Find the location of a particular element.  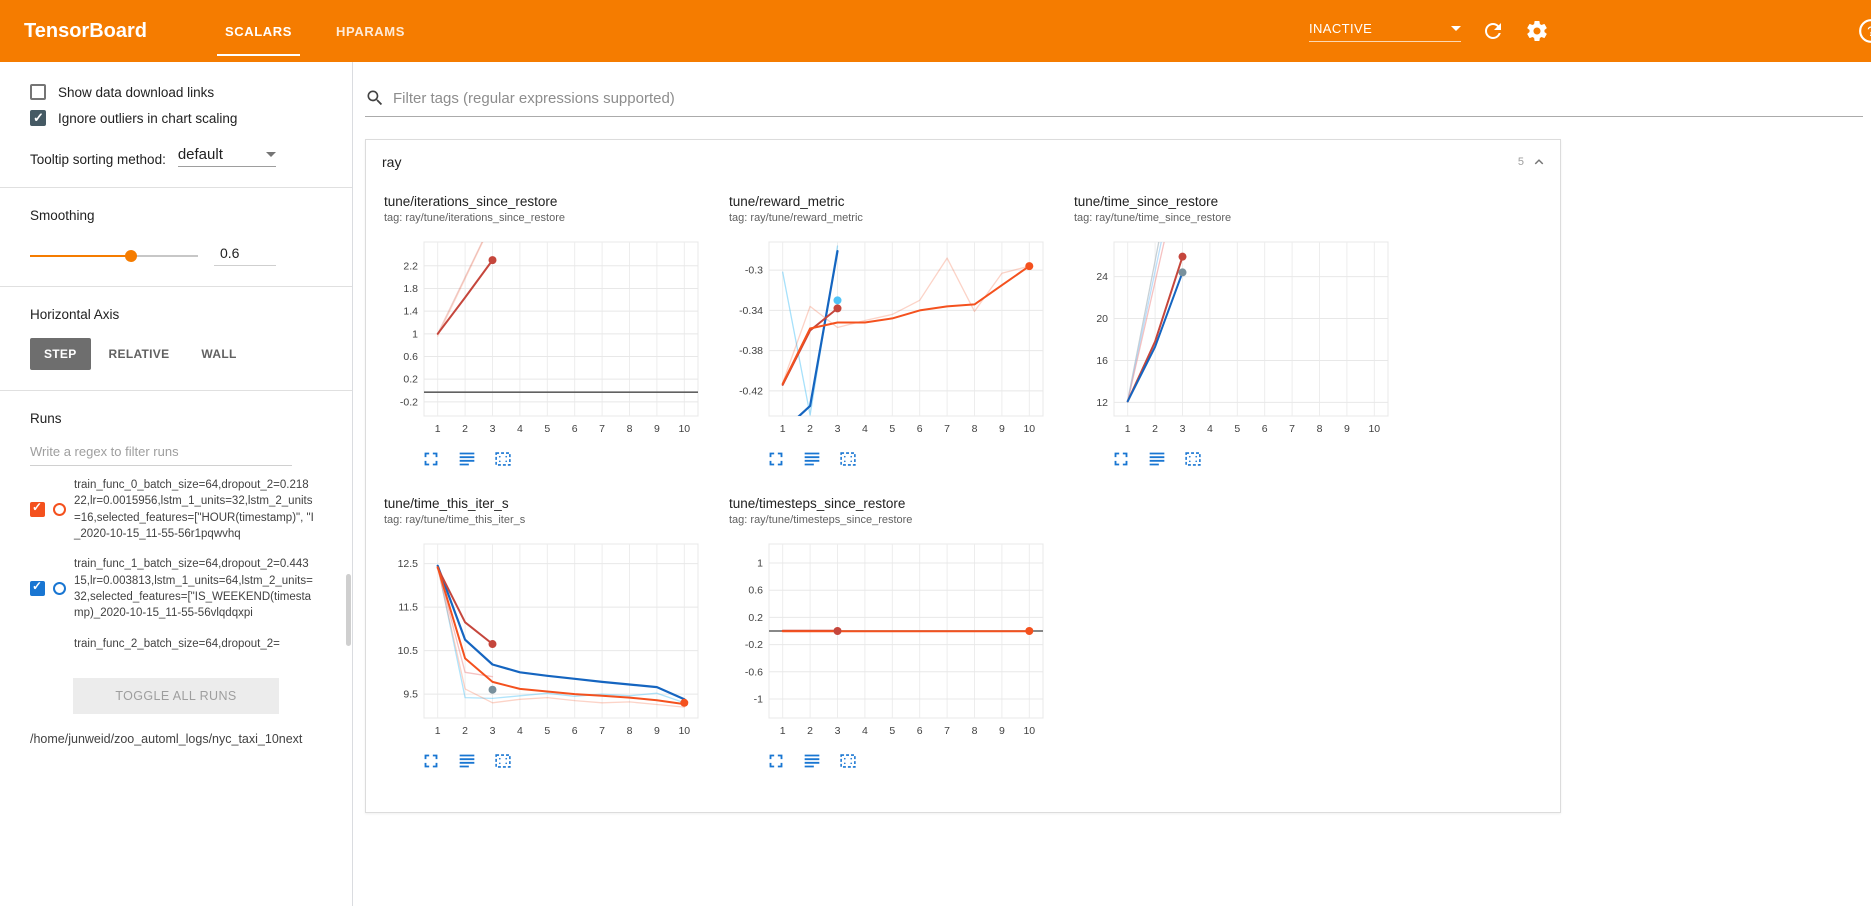

show-download-links-label: Show data download links is located at coordinates (136, 92).